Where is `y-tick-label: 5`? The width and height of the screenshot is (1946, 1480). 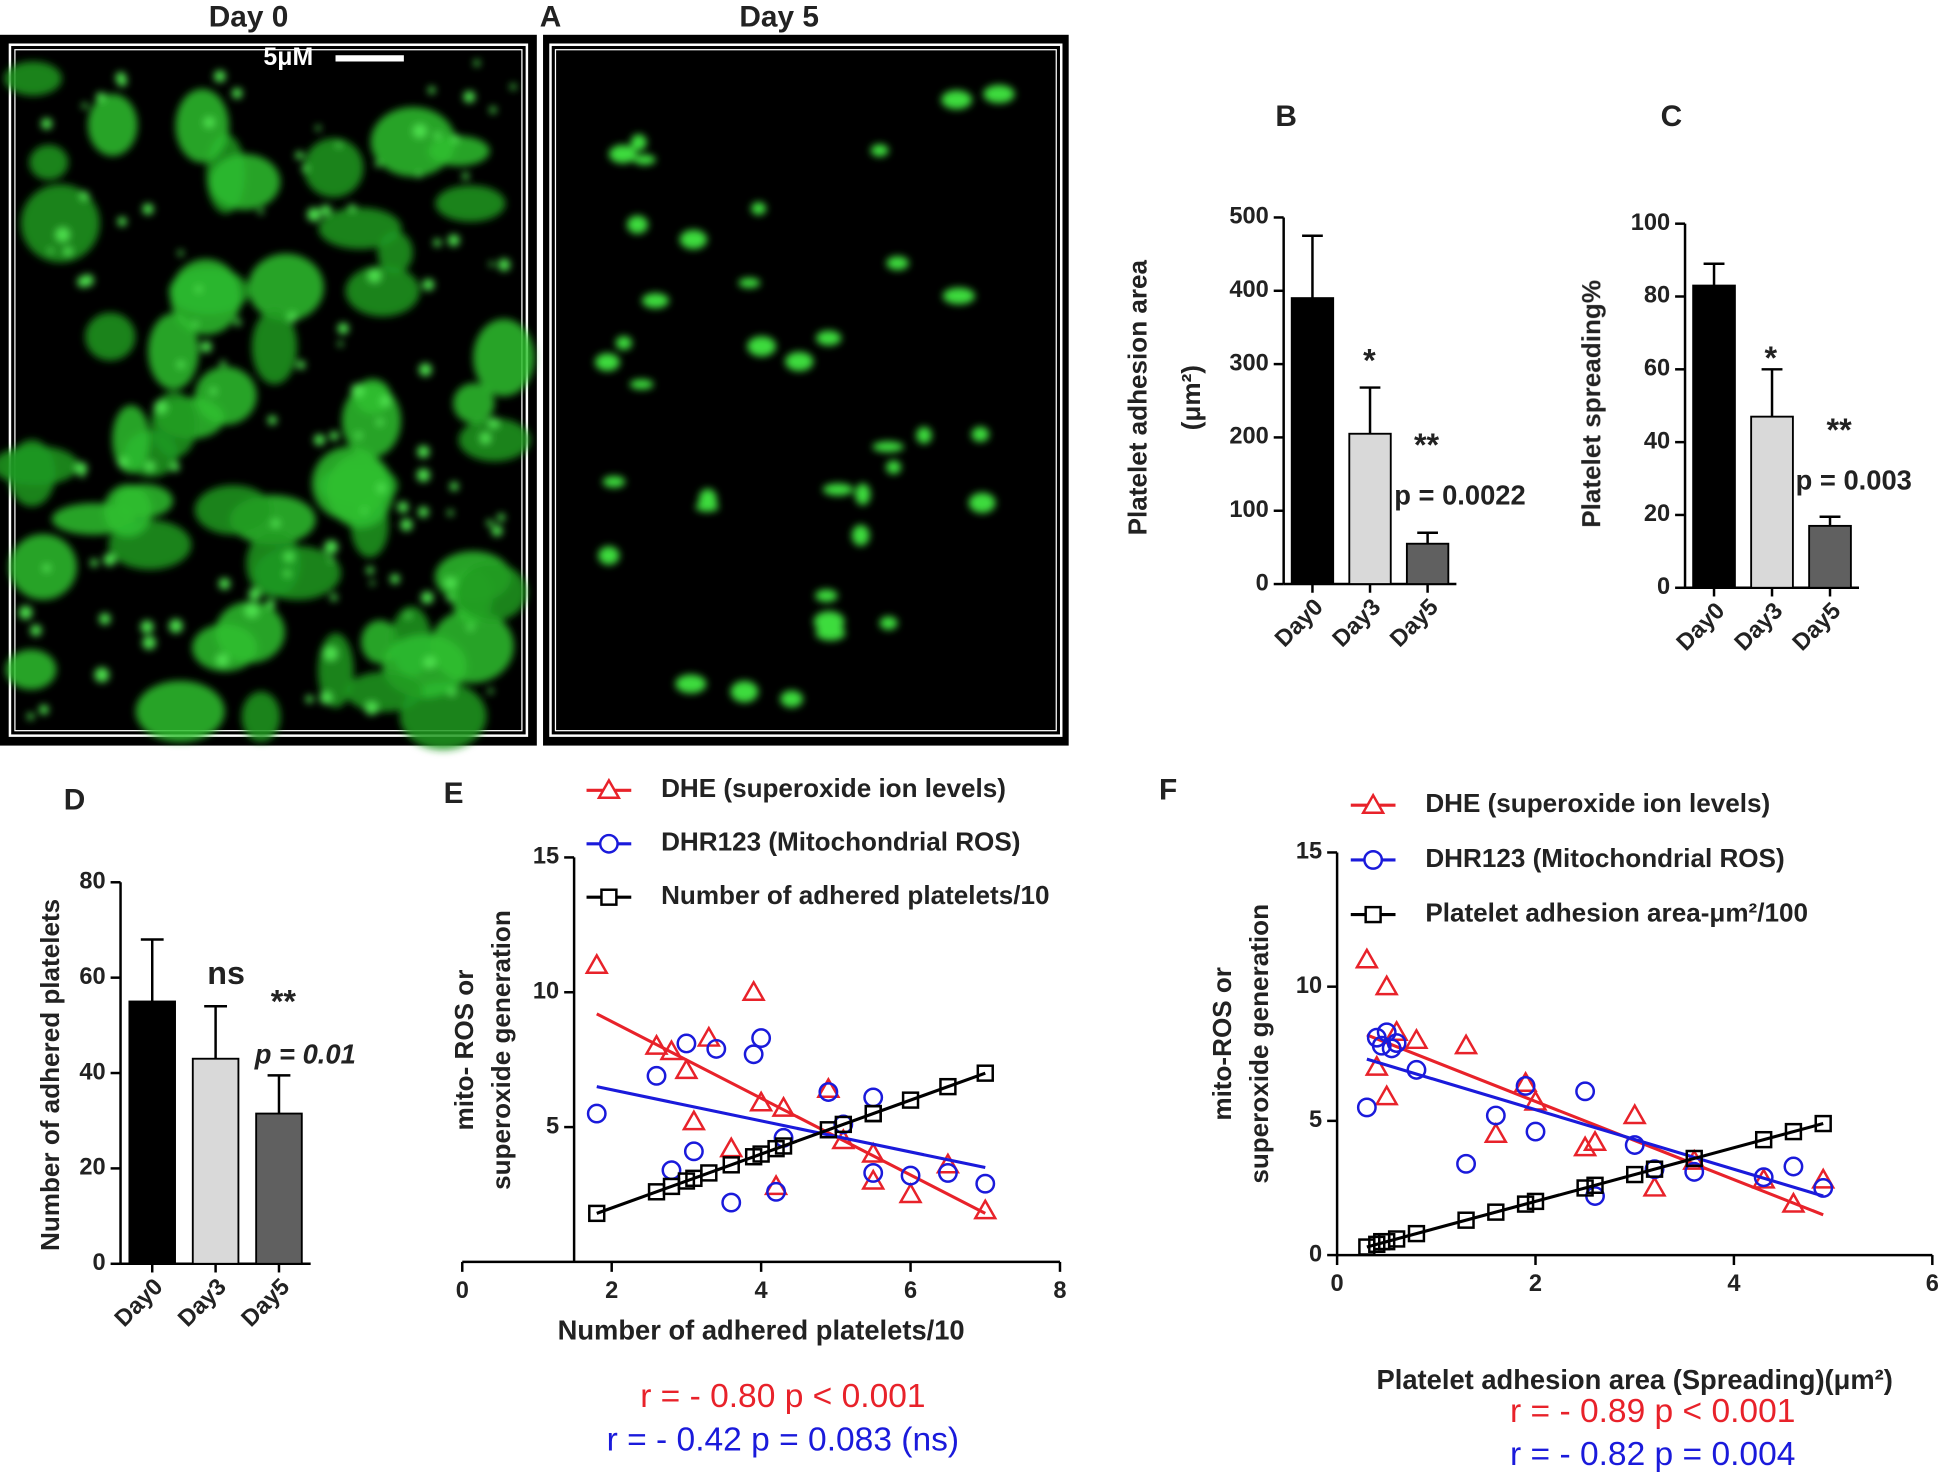 y-tick-label: 5 is located at coordinates (552, 1126).